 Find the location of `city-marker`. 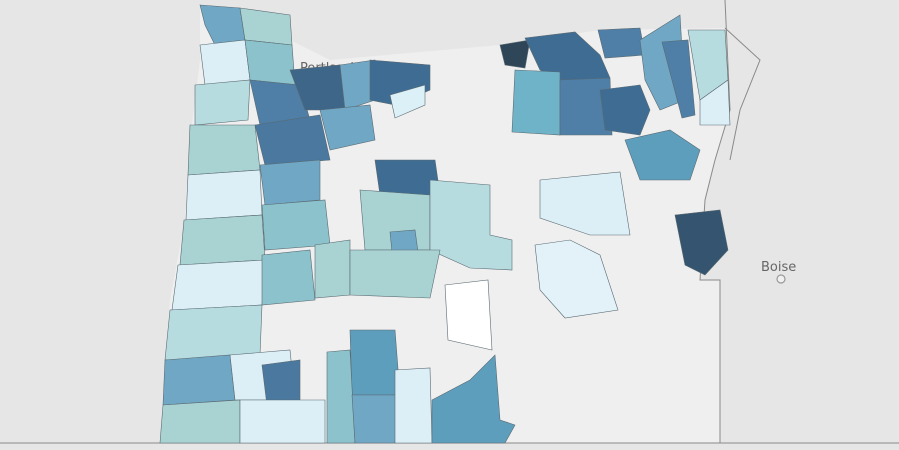

city-marker is located at coordinates (781, 279).